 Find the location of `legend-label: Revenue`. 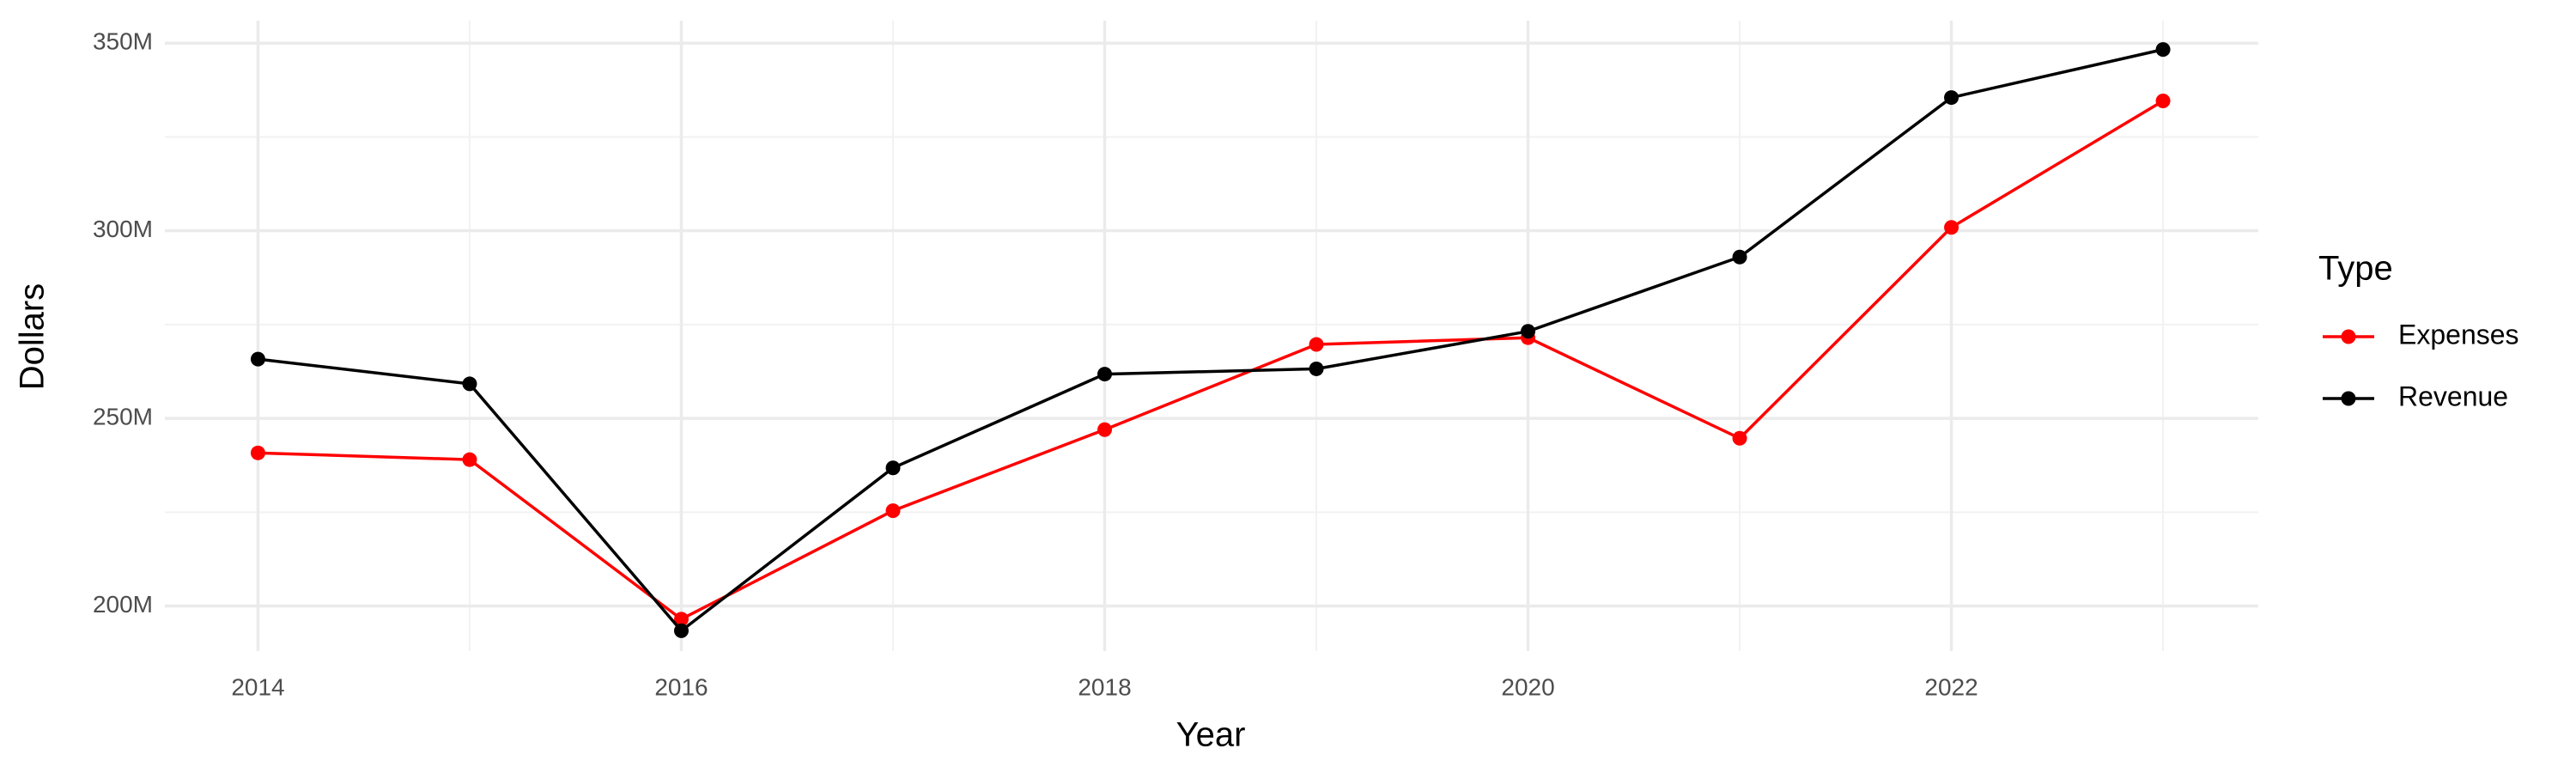

legend-label: Revenue is located at coordinates (2453, 395).